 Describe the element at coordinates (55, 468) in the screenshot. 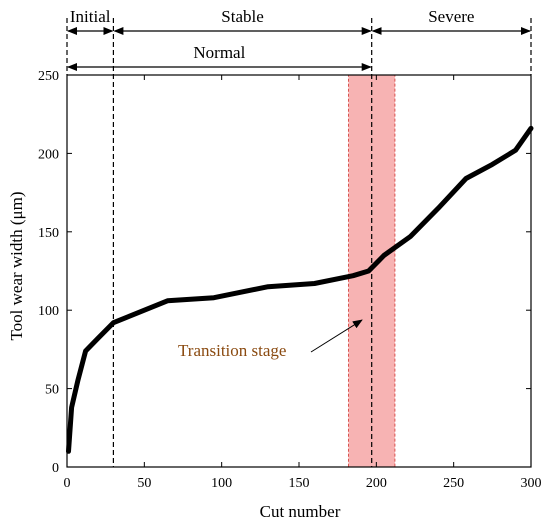

I see `y-tick-label: 0` at that location.